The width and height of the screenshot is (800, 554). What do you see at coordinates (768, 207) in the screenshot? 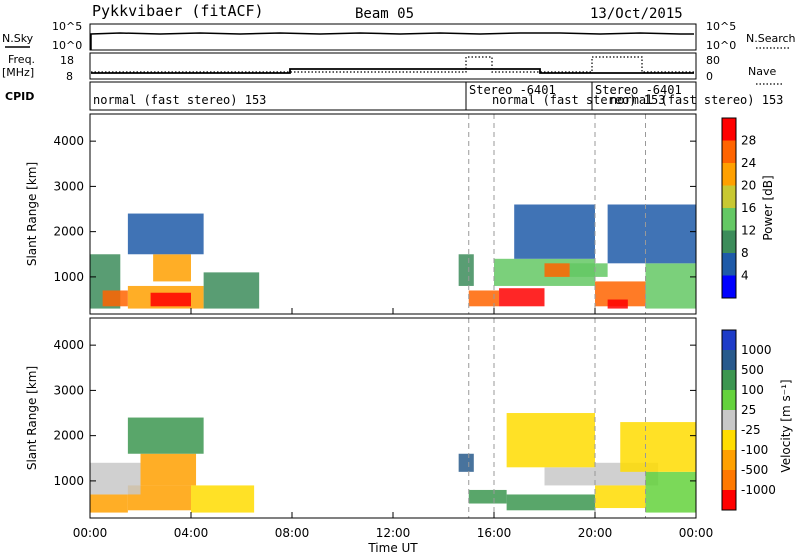
I see `power-colorbar-label: Power [dB]` at bounding box center [768, 207].